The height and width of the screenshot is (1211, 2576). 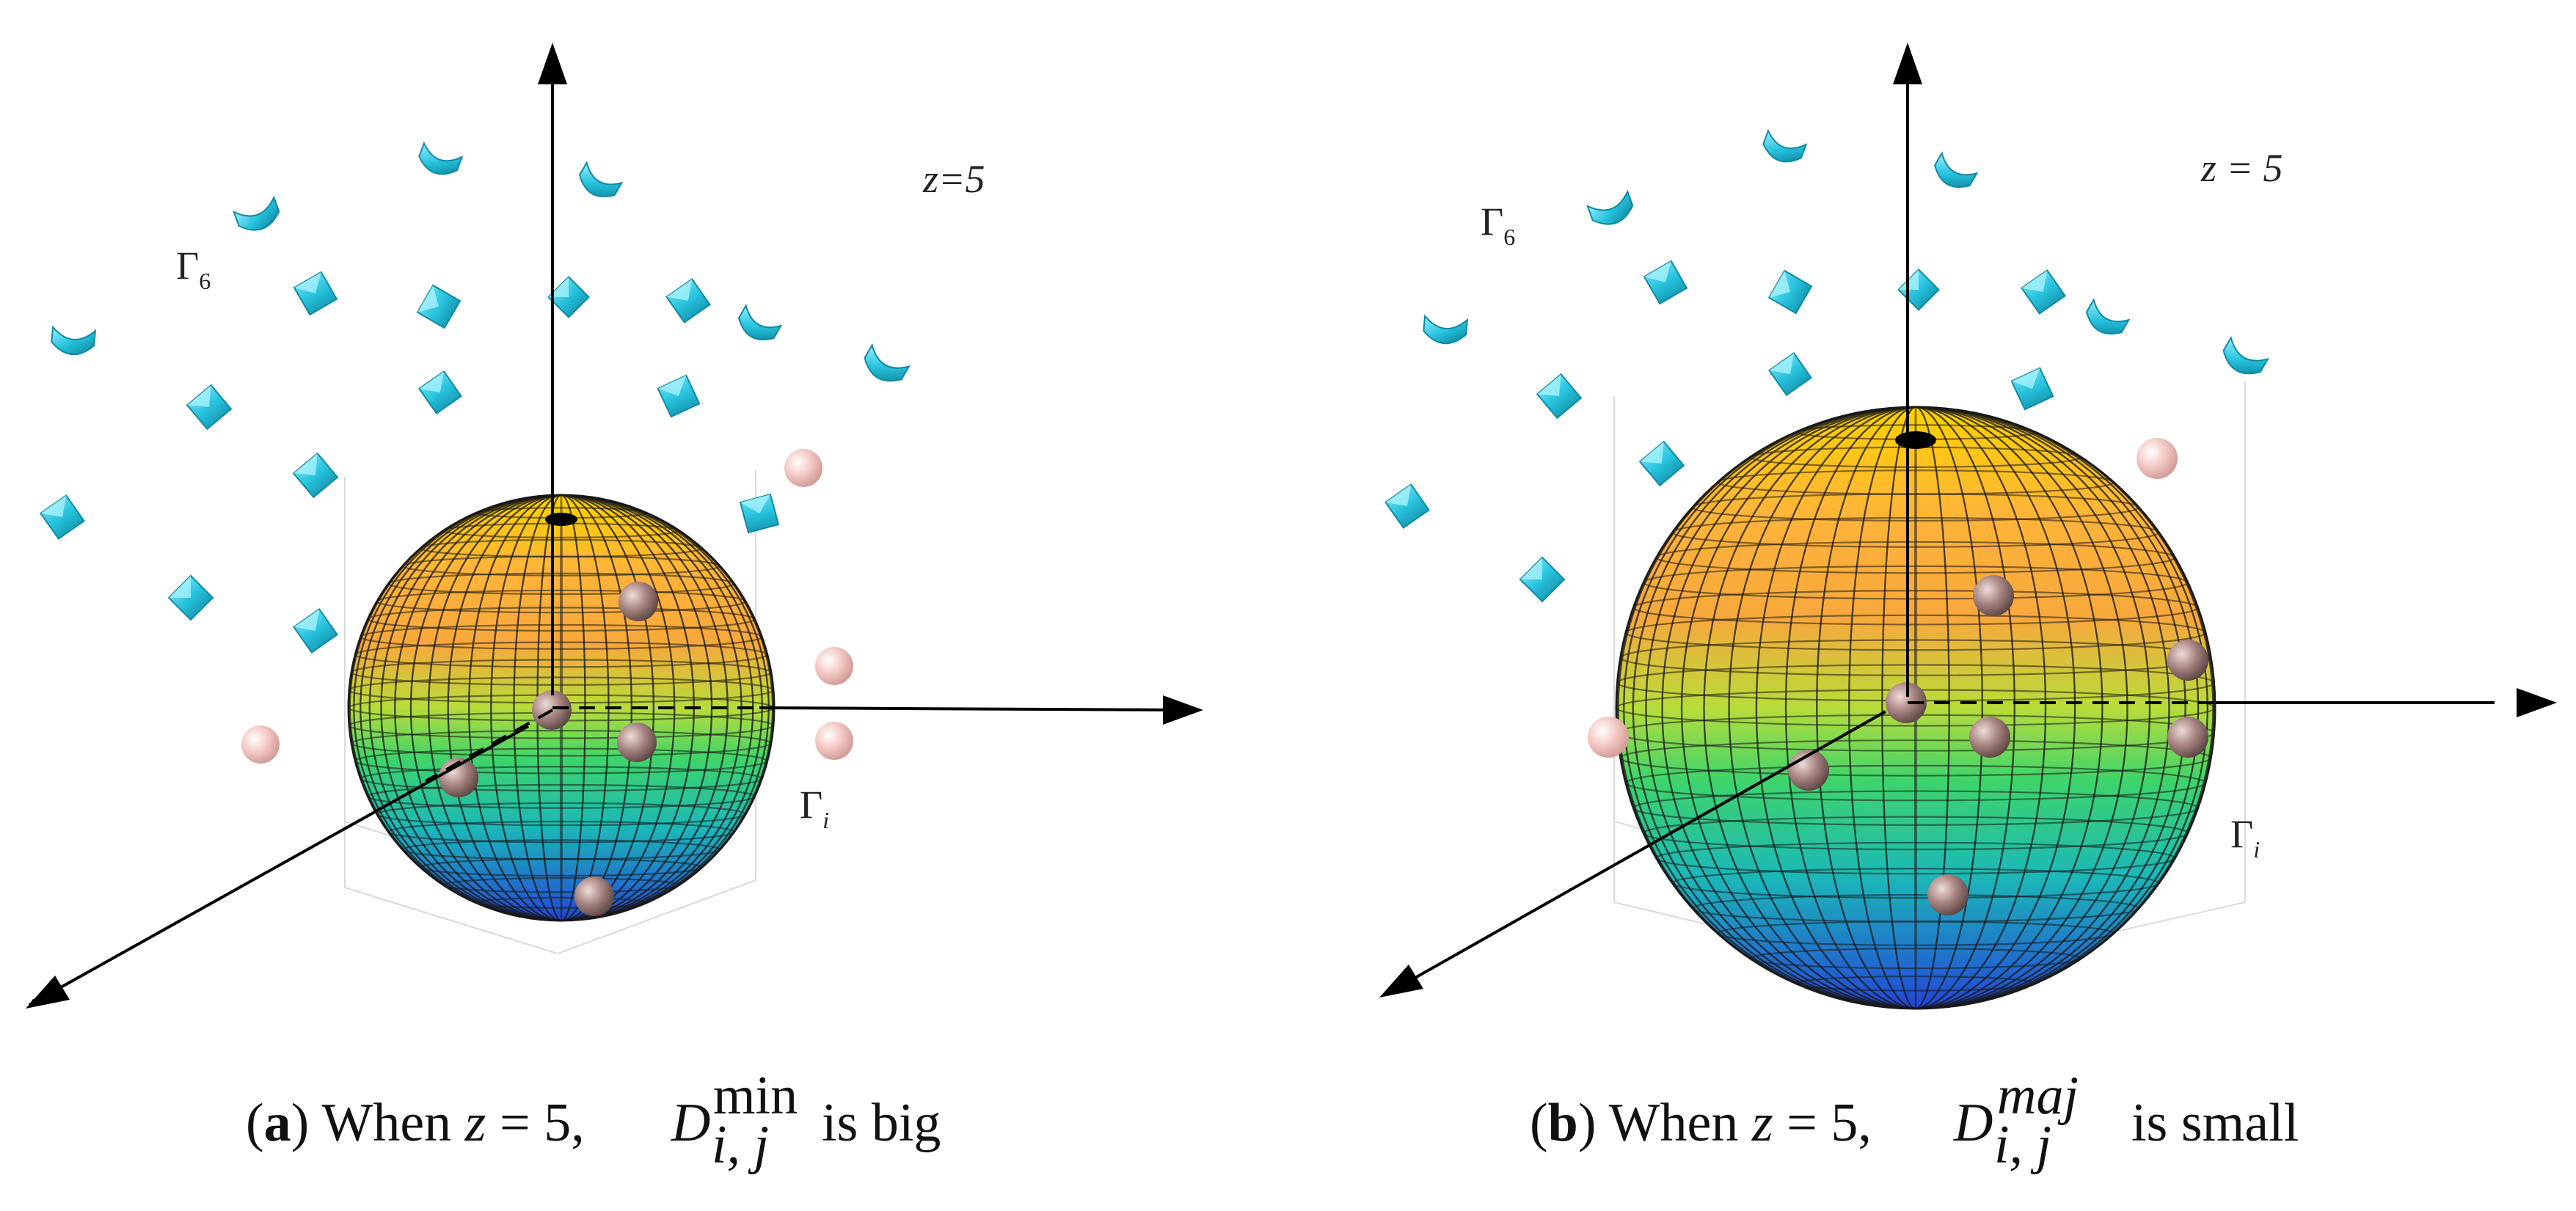 I want to click on svg-text: min, so click(x=755, y=1096).